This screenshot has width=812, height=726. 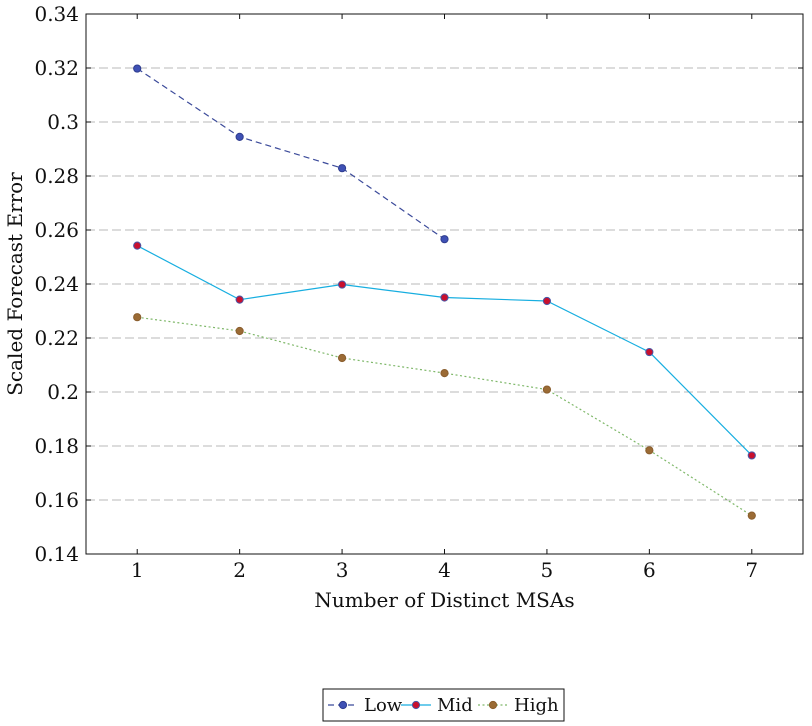 I want to click on legend-label-low: Low, so click(x=383, y=705).